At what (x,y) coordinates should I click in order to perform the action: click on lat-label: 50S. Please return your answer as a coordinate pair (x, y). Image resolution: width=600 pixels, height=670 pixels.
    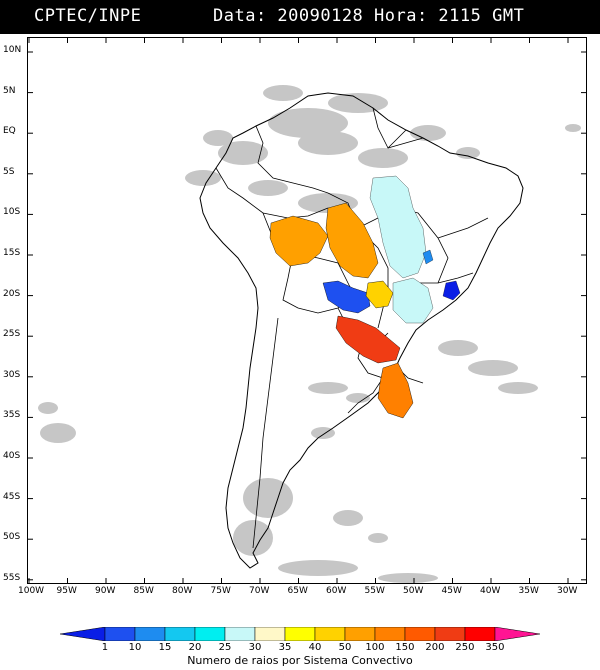
    Looking at the image, I should click on (12, 537).